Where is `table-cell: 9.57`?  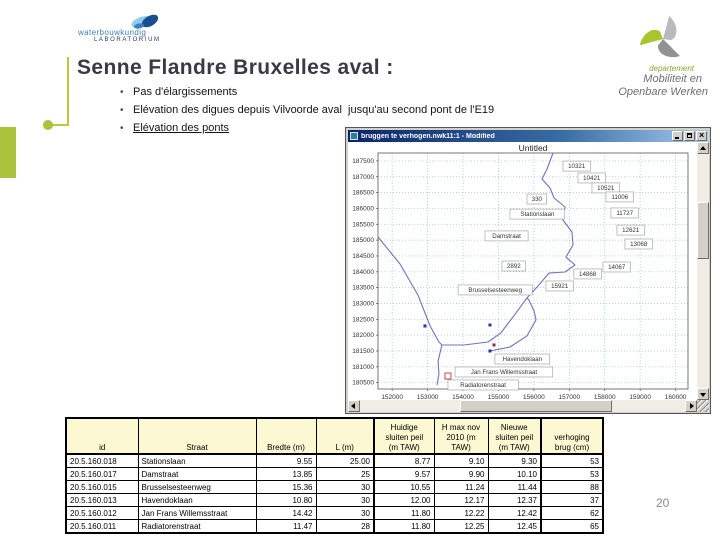
table-cell: 9.57 is located at coordinates (404, 474).